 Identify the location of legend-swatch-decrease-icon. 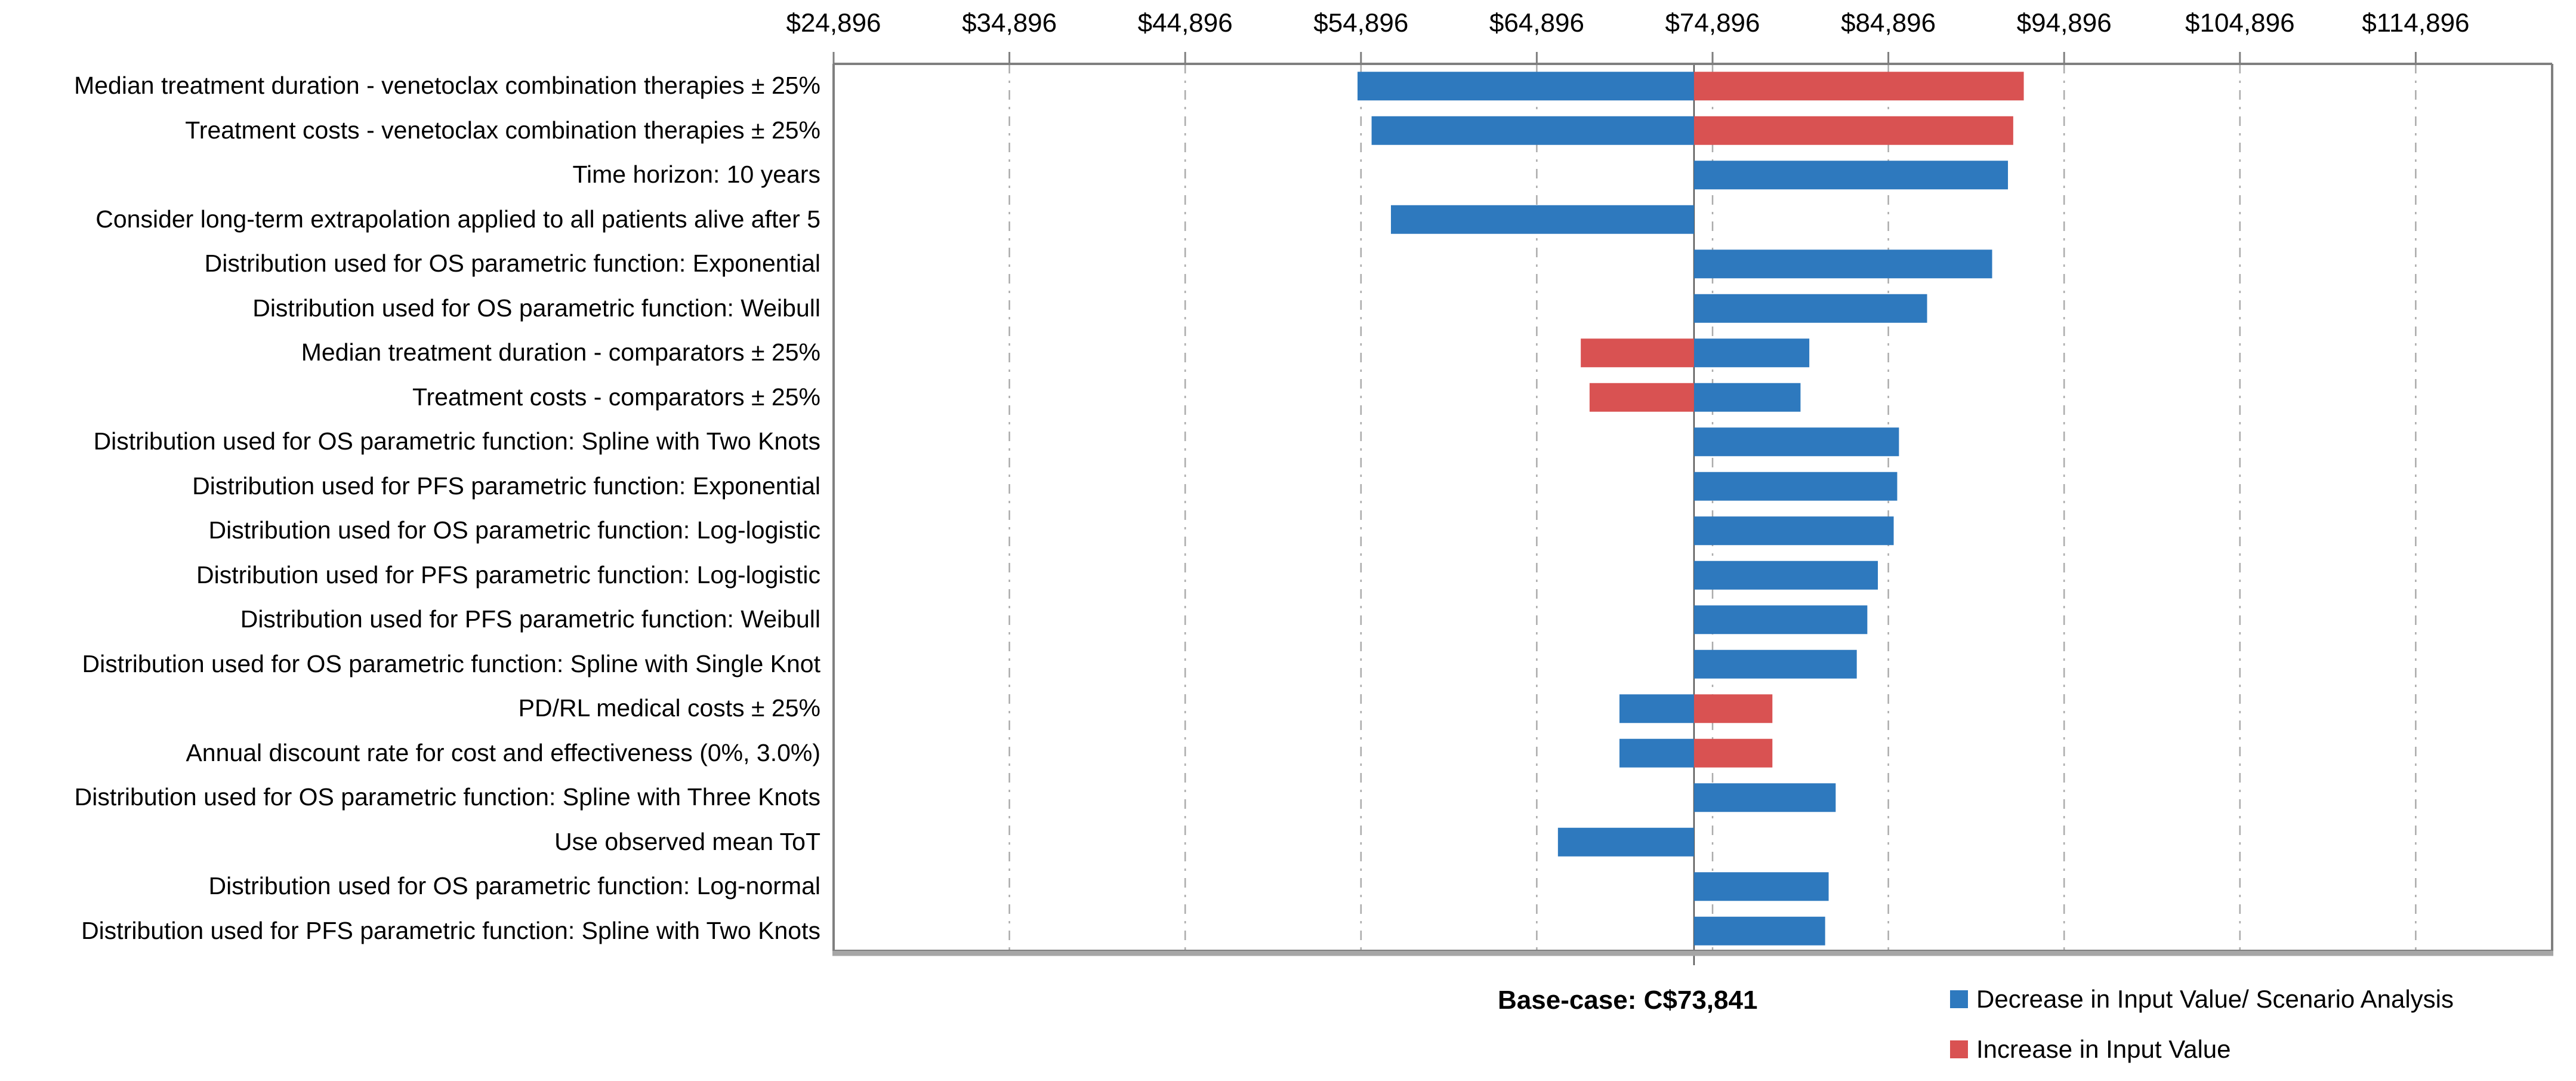
(1959, 999).